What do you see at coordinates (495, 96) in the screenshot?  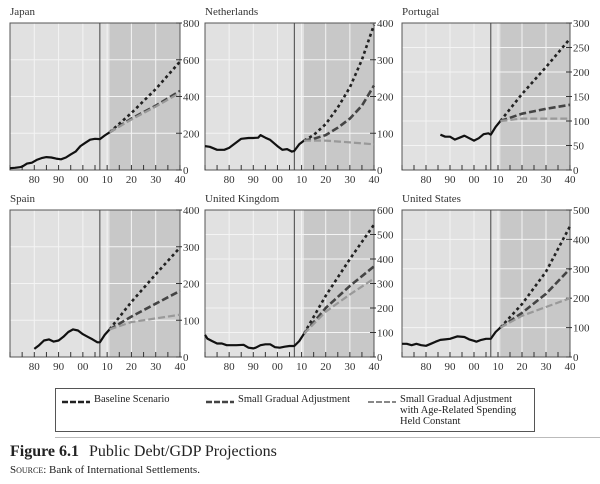 I see `panel-portugal: Portugal 0 50 100 150 200 250 300 80 90 00 10 20 30 40` at bounding box center [495, 96].